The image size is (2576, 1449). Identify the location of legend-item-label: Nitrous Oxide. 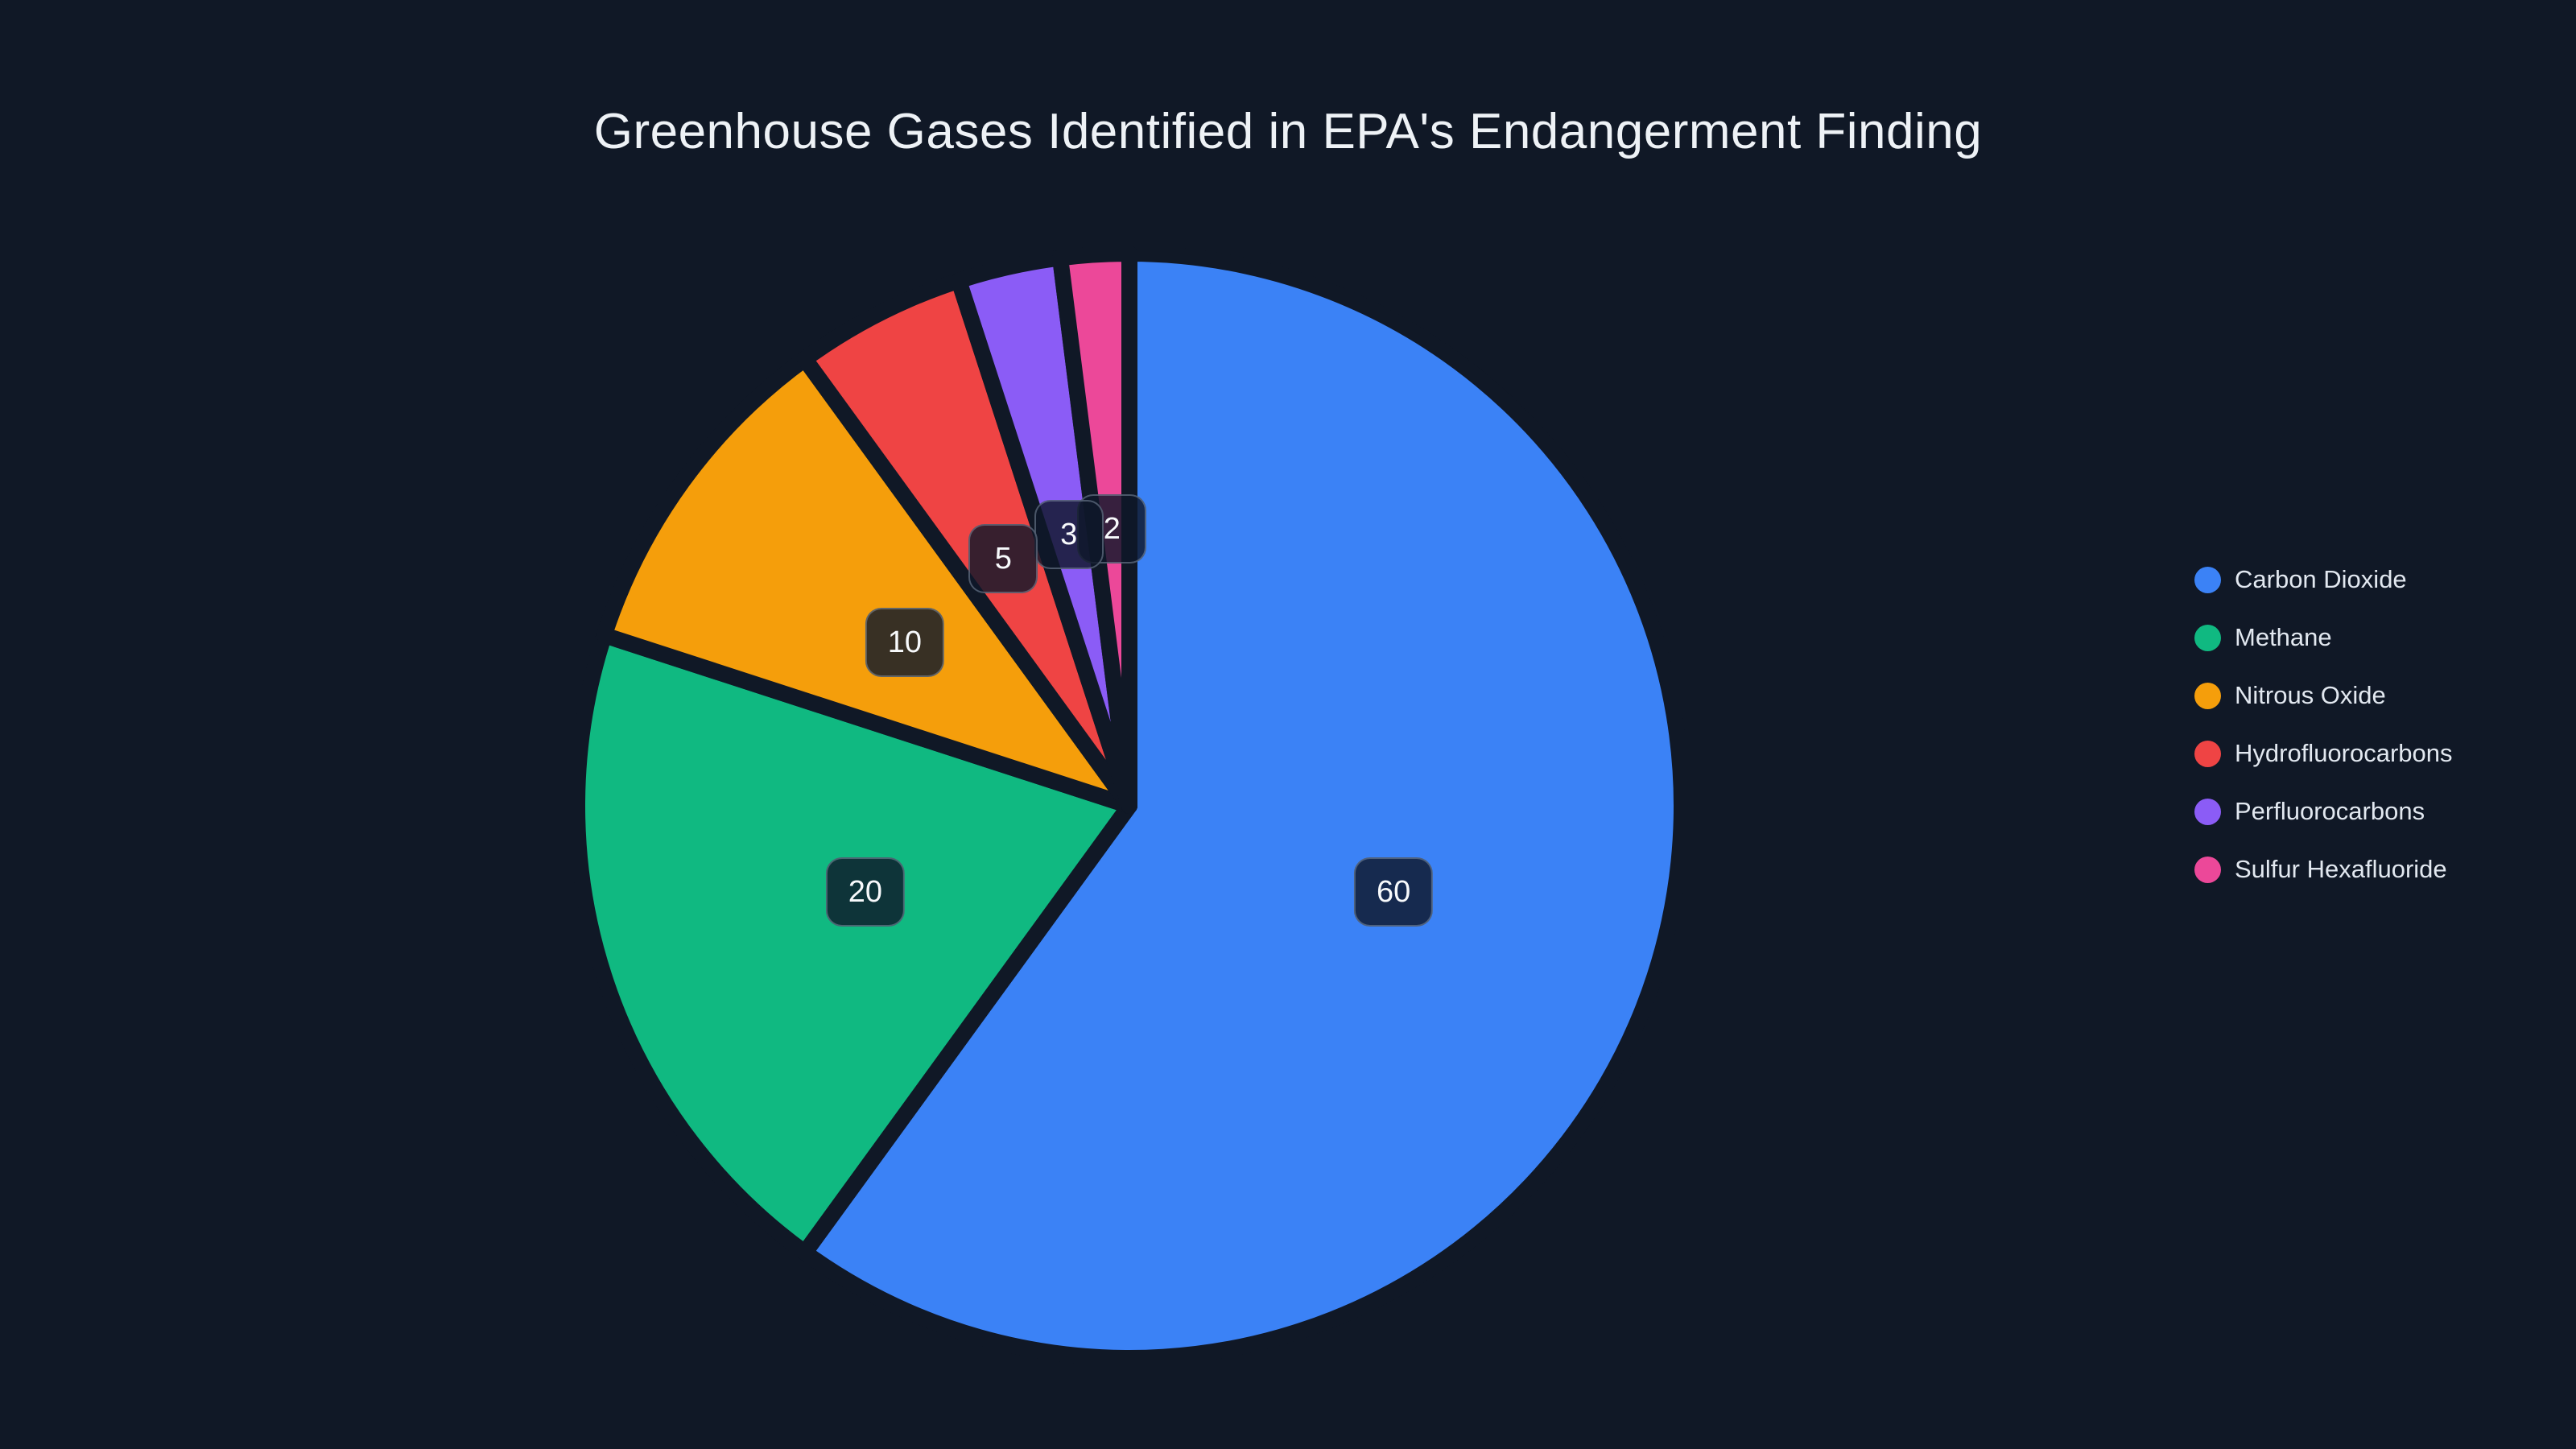
(2310, 695).